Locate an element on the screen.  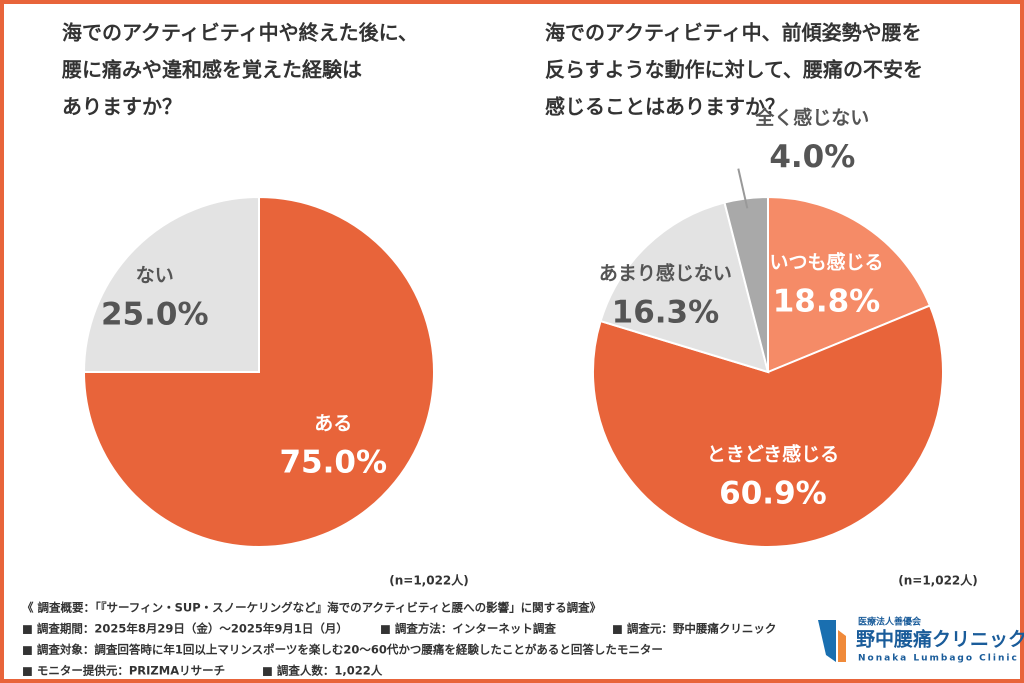
logo: 医療法人善優会 野中腰痛クリニック Nonaka Lumbago Clinic is located at coordinates (921, 640).